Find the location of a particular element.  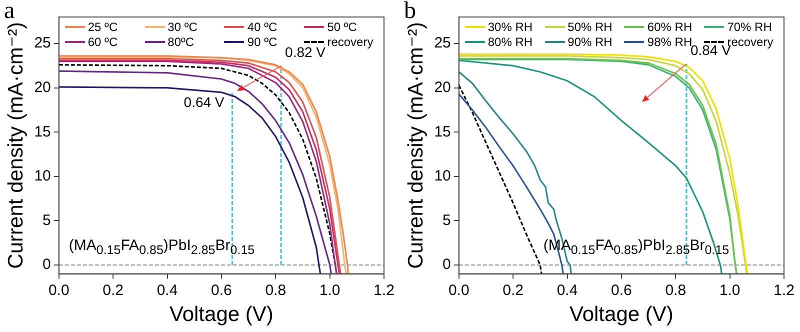

legend-label: 50 ºC is located at coordinates (342, 27).